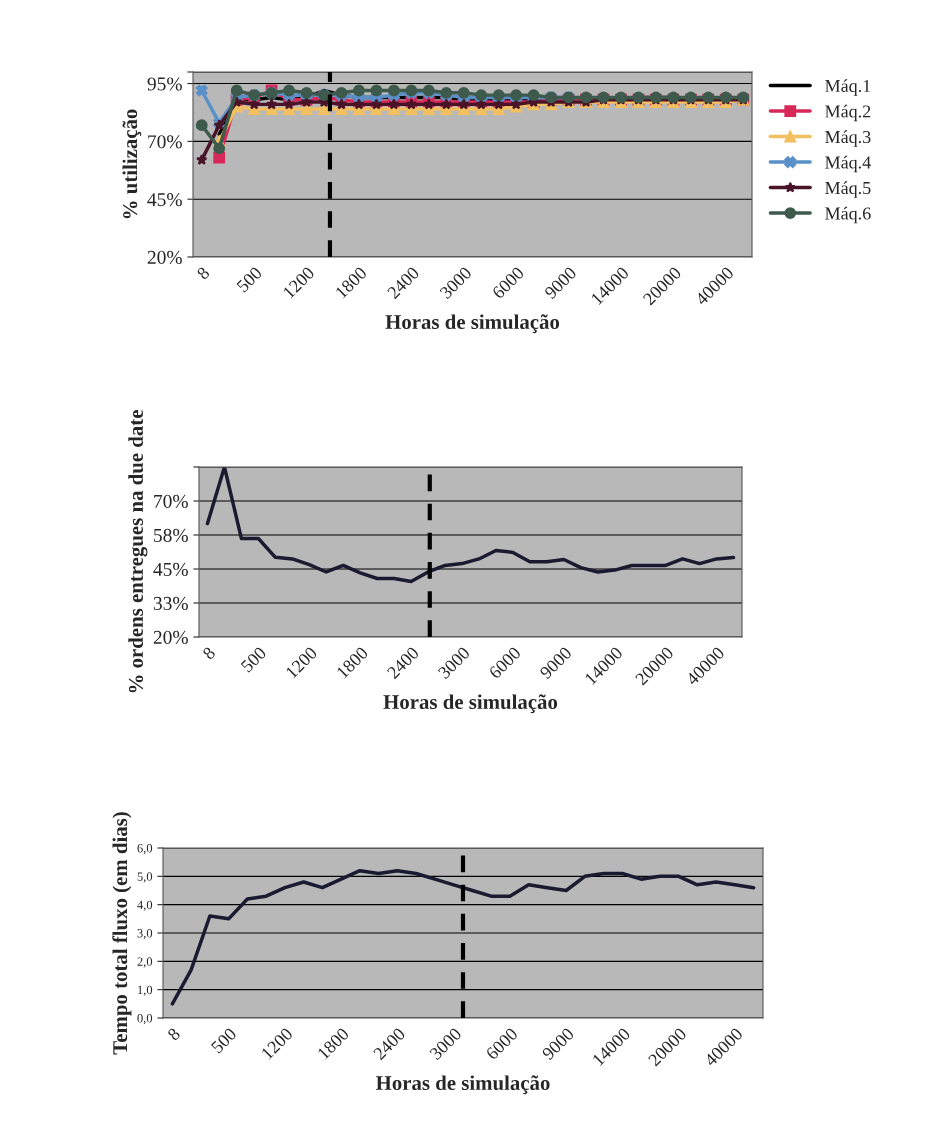  I want to click on y-tick-label: 6,0, so click(145, 849).